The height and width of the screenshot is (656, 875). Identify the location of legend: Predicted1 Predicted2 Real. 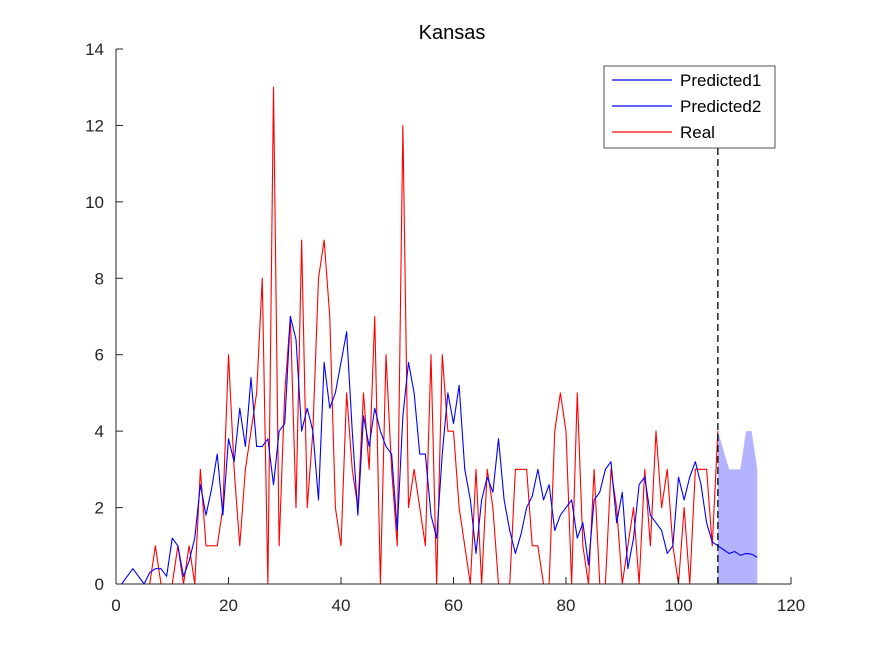
(689, 107).